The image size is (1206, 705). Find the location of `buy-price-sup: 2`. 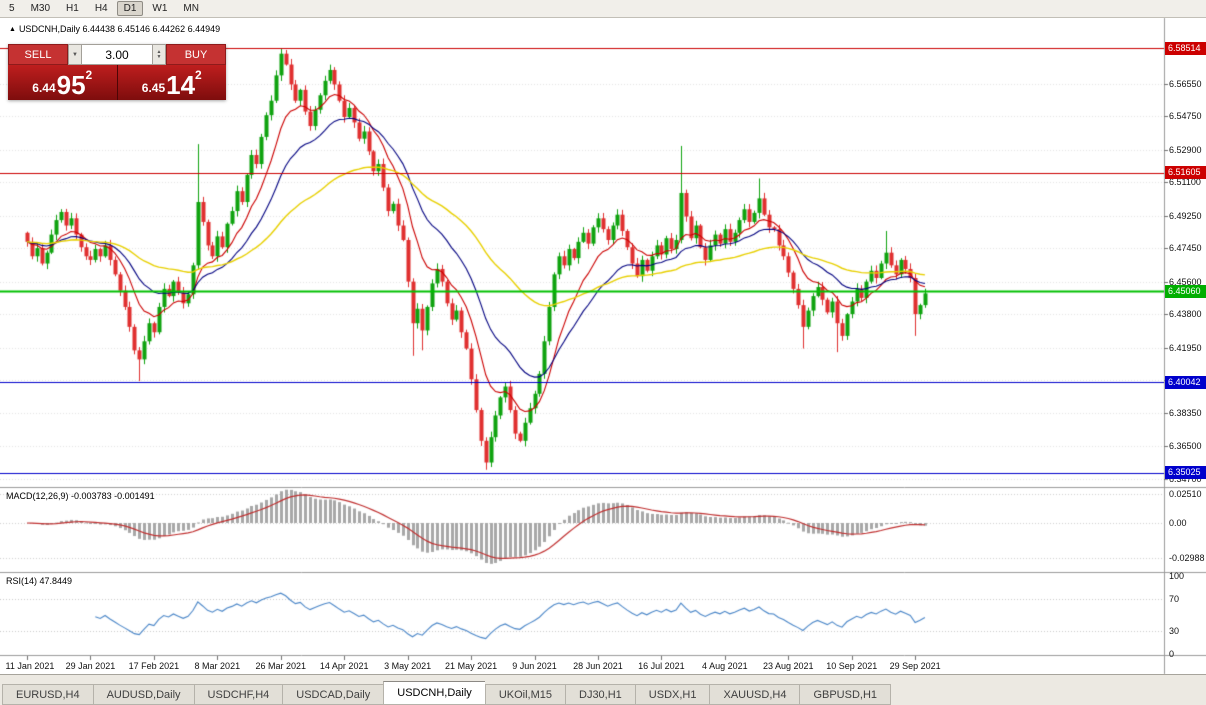

buy-price-sup: 2 is located at coordinates (198, 75).